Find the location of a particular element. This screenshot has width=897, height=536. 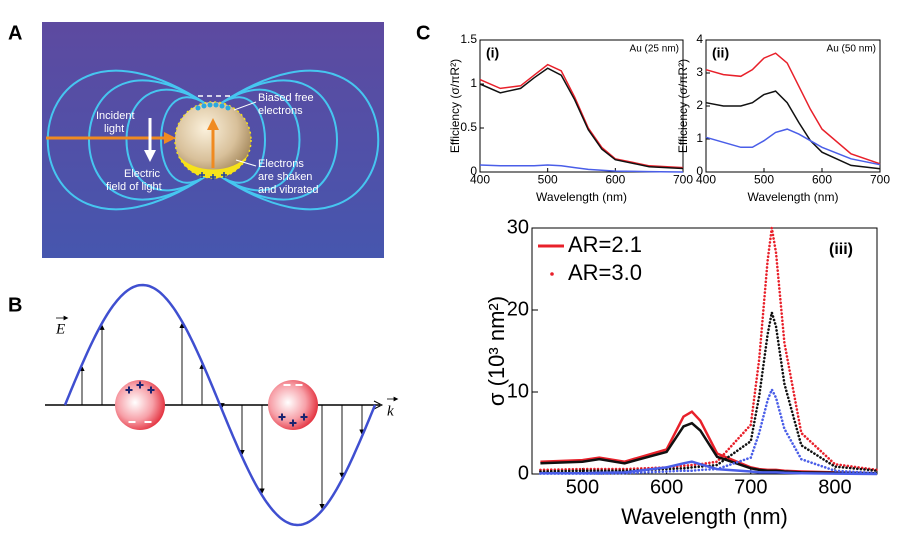

x-tick-label: 800 is located at coordinates (834, 487).